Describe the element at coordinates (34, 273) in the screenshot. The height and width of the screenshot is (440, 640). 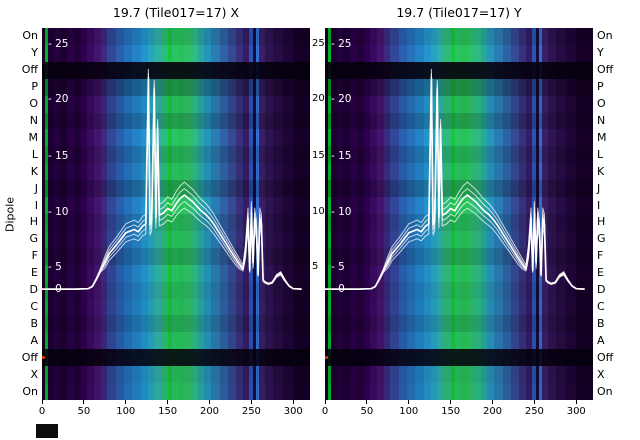
I see `dipole-label-left: E` at that location.